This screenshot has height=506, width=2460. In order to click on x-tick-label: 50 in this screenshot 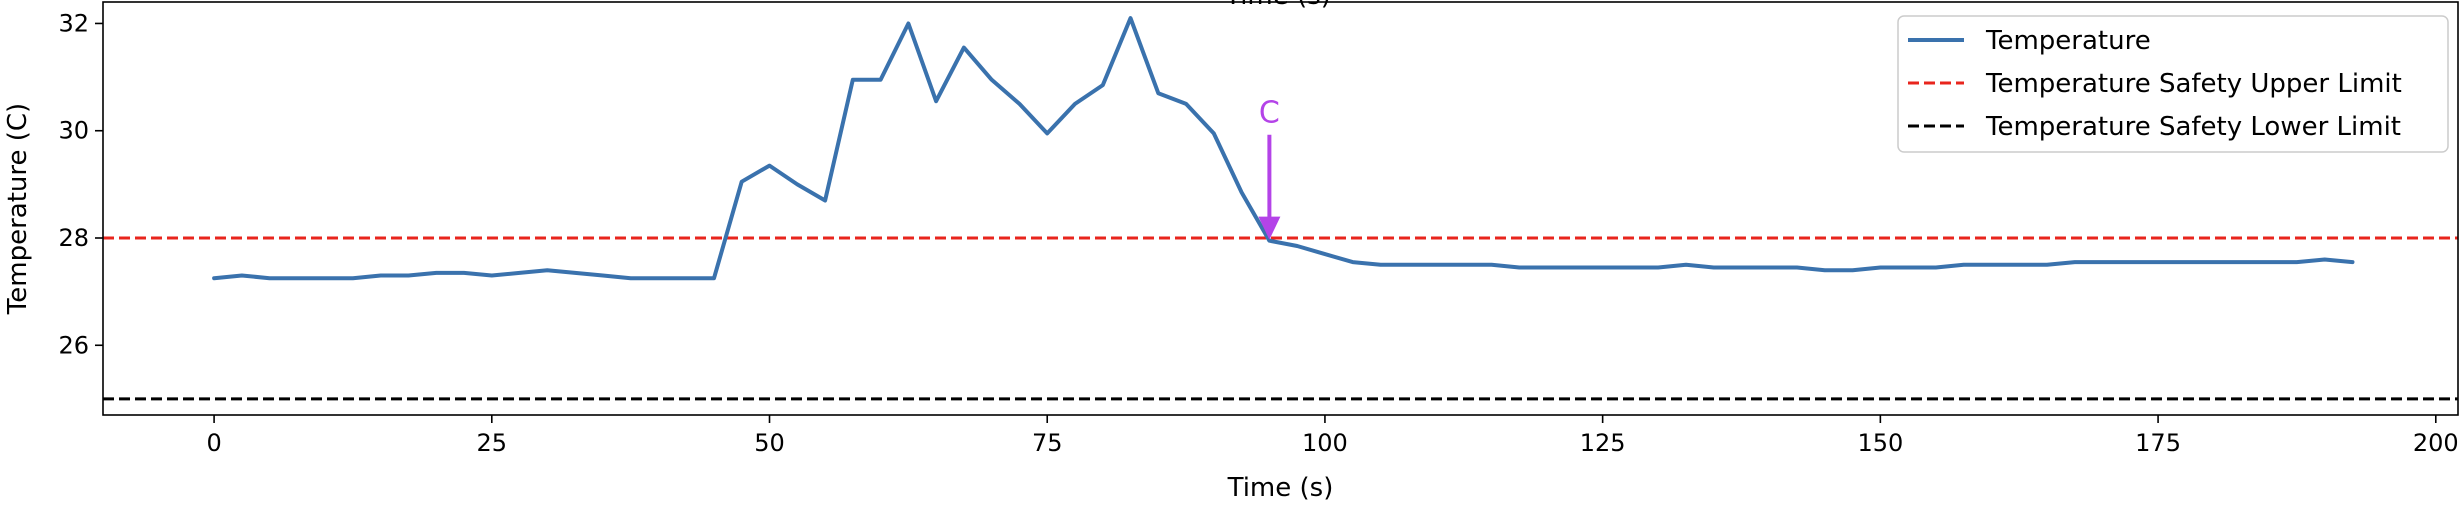, I will do `click(769, 443)`.